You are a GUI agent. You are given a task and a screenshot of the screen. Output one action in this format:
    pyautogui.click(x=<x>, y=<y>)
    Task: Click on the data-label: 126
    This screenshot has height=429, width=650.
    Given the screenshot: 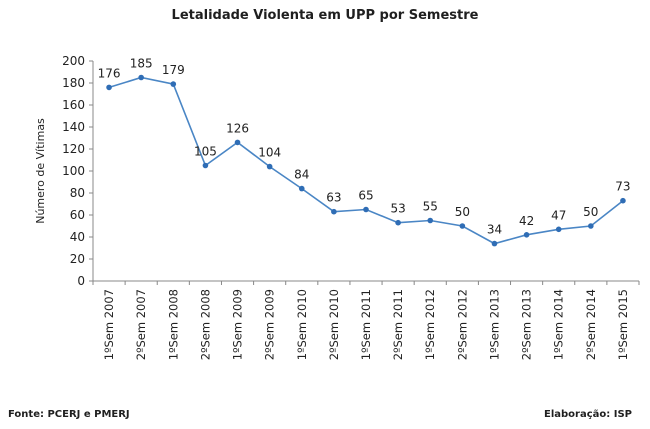 What is the action you would take?
    pyautogui.click(x=237, y=128)
    